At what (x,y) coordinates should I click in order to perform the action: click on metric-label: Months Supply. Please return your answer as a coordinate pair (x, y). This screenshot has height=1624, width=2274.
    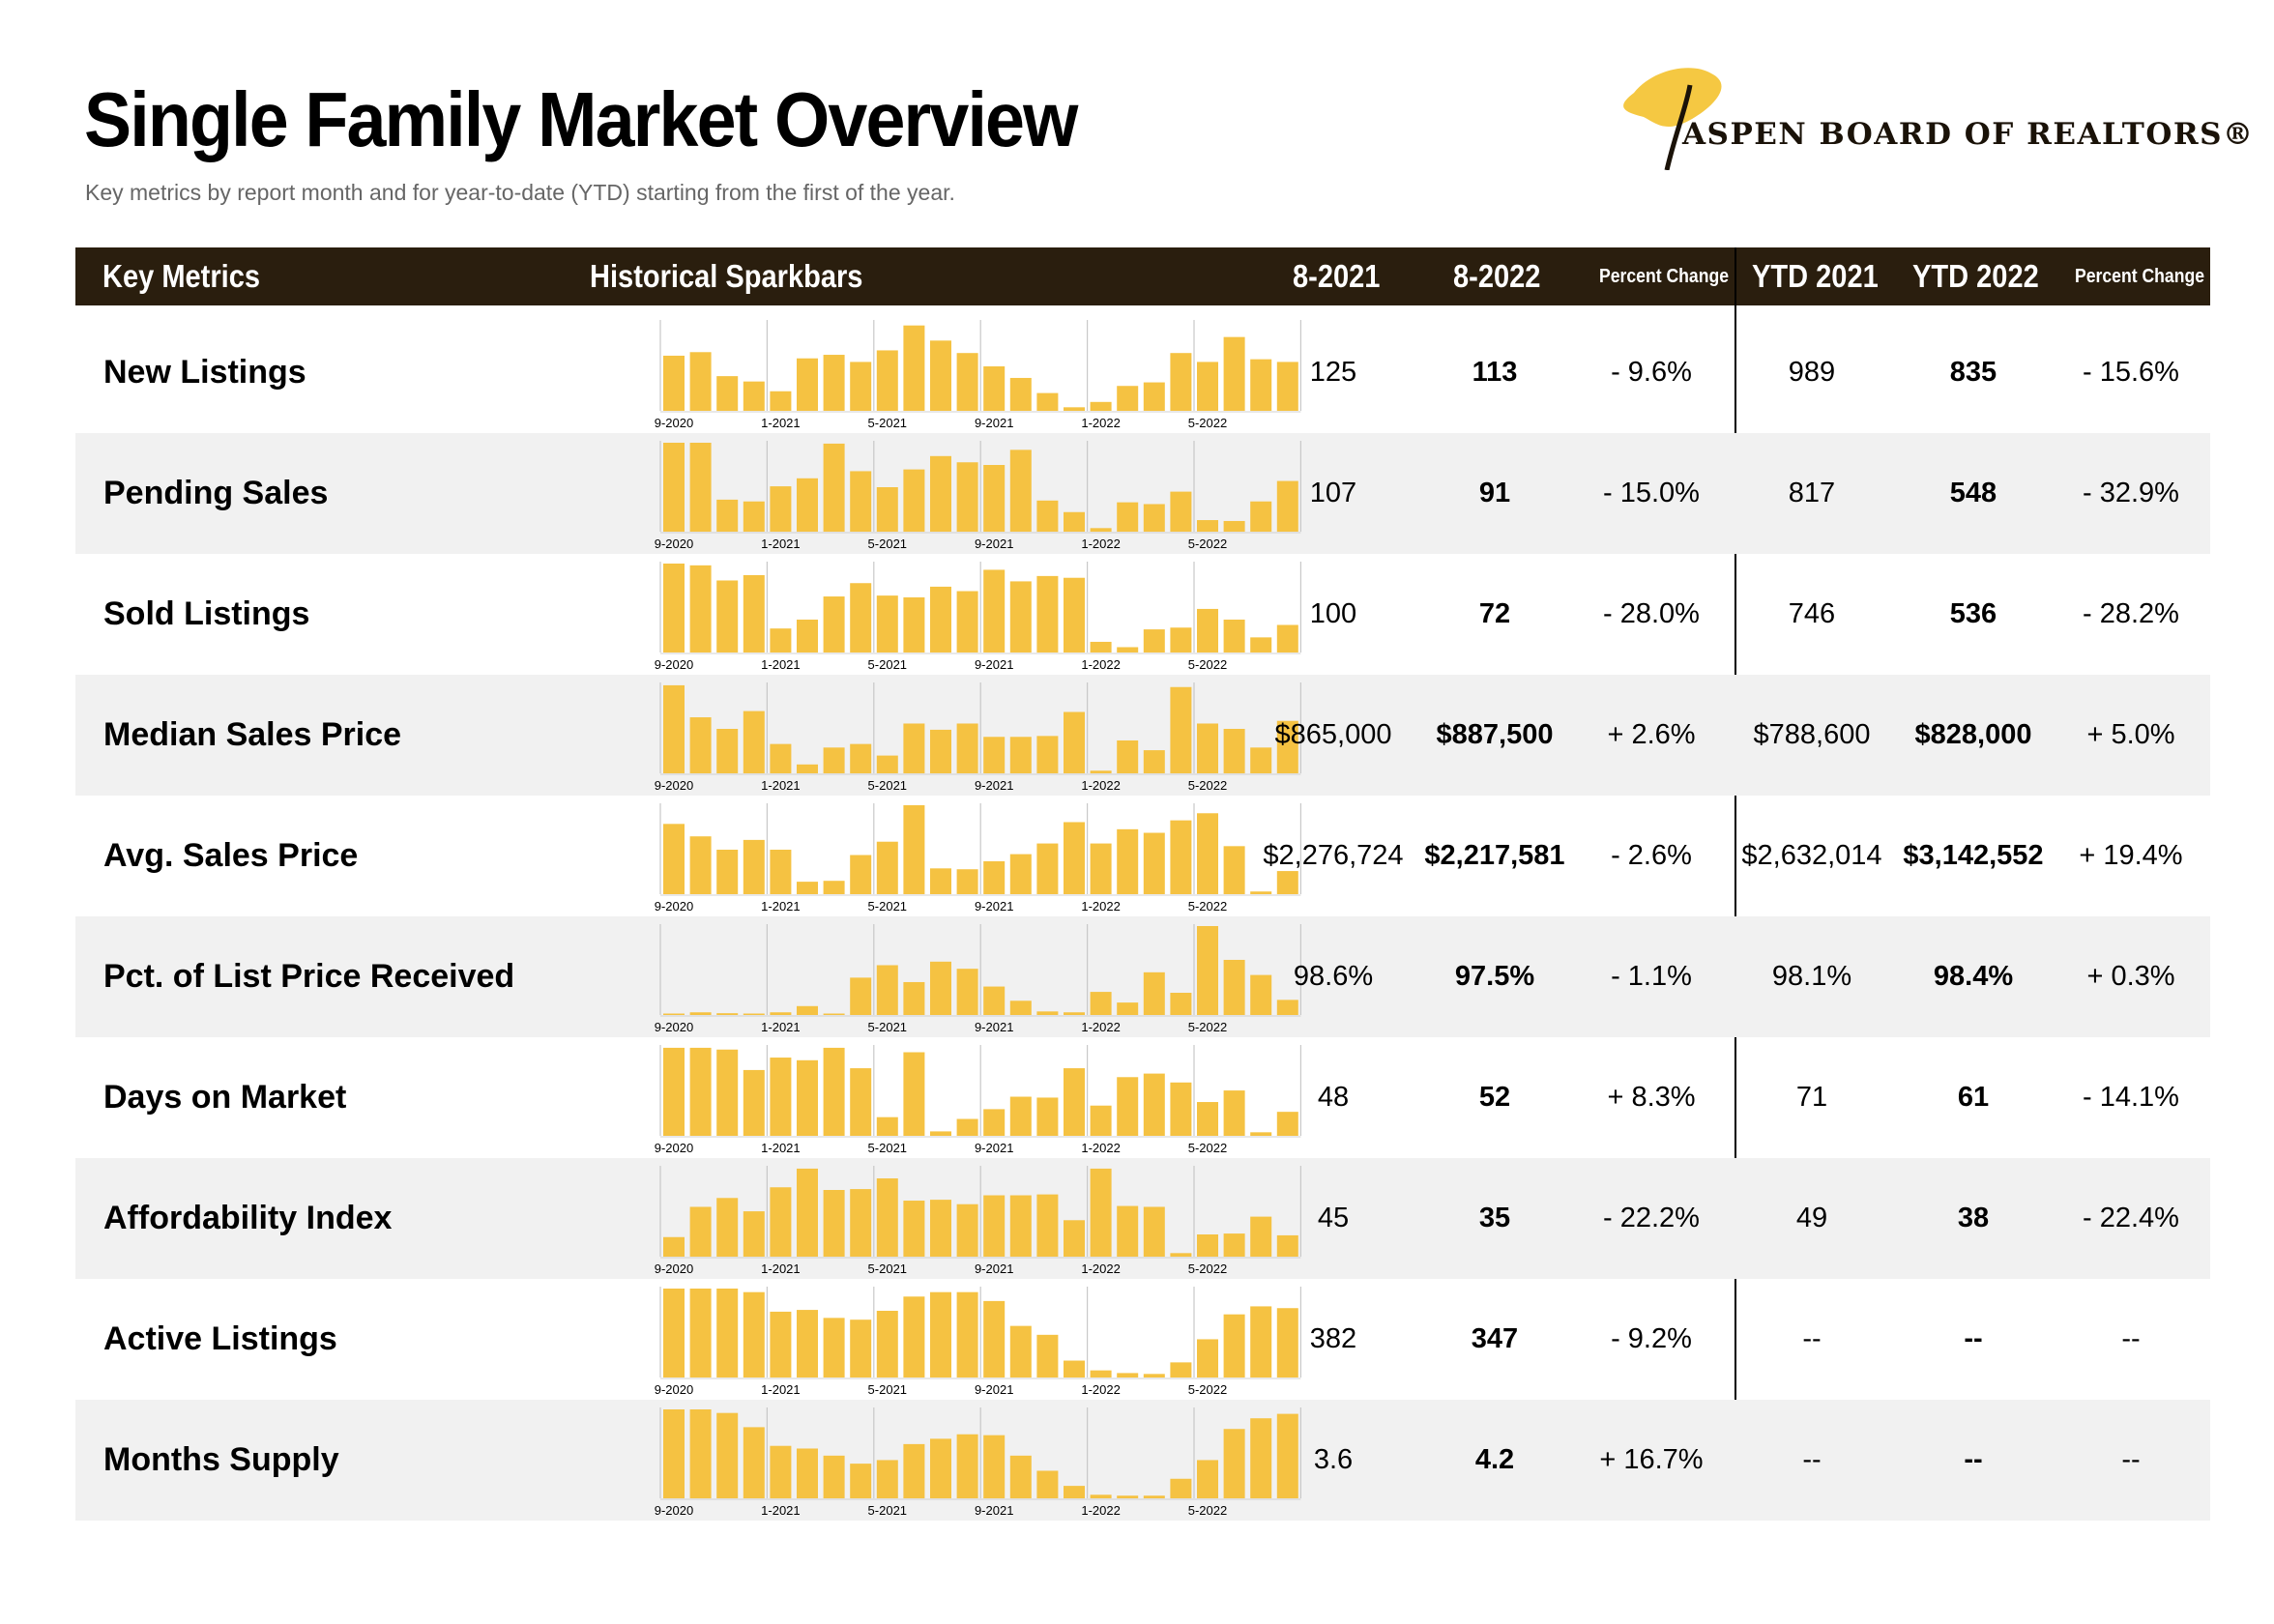
    Looking at the image, I should click on (221, 1460).